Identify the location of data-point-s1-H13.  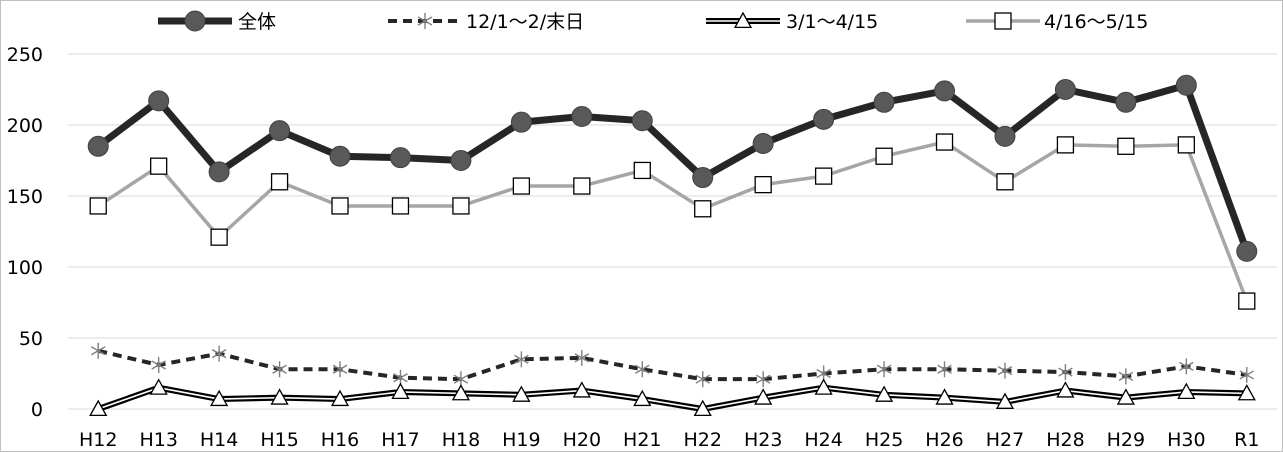
(158, 364).